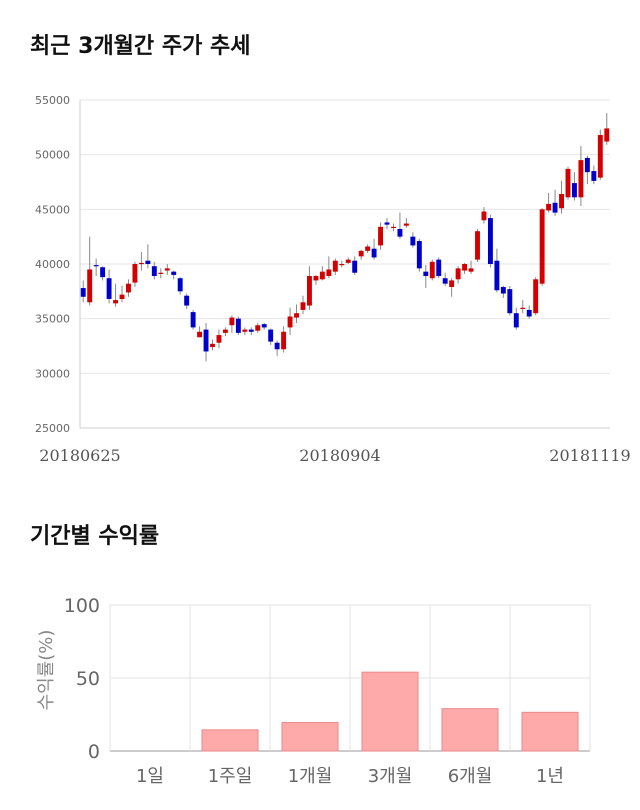 Image resolution: width=640 pixels, height=810 pixels. I want to click on candle-y-tick-label: 45000, so click(52, 209).